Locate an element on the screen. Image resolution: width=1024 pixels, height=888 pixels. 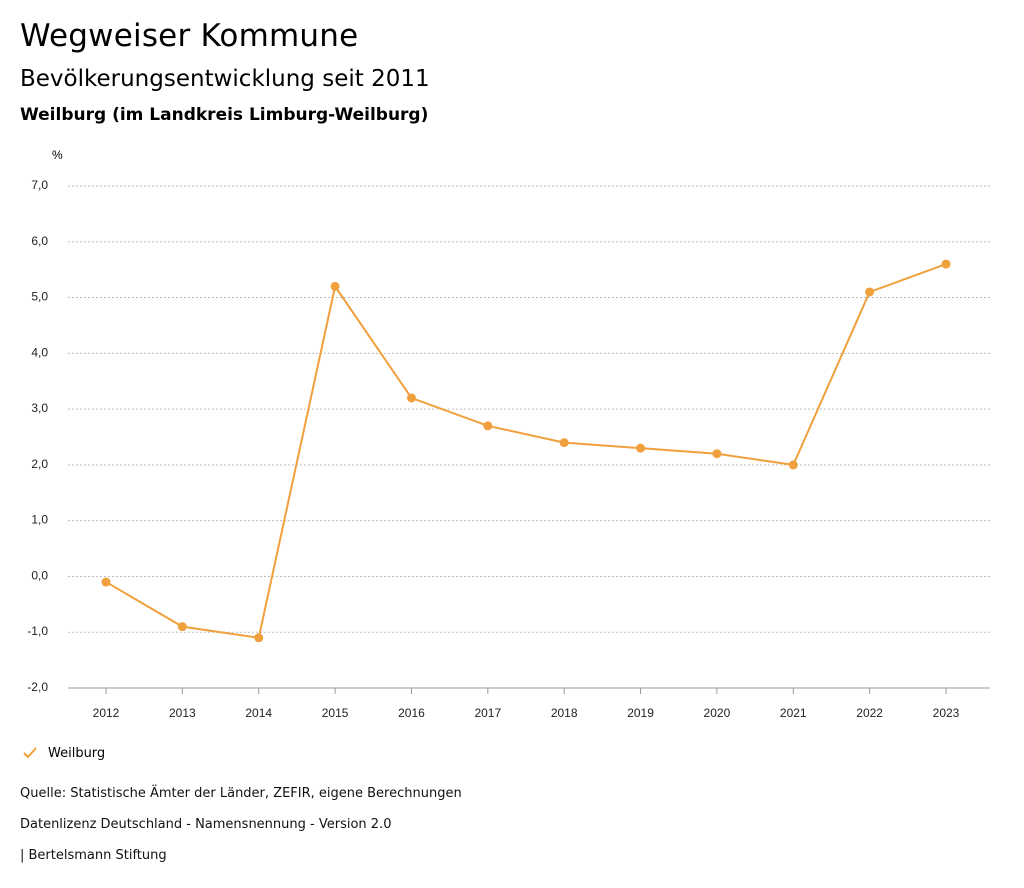
x-tick-label: 2022 is located at coordinates (869, 713).